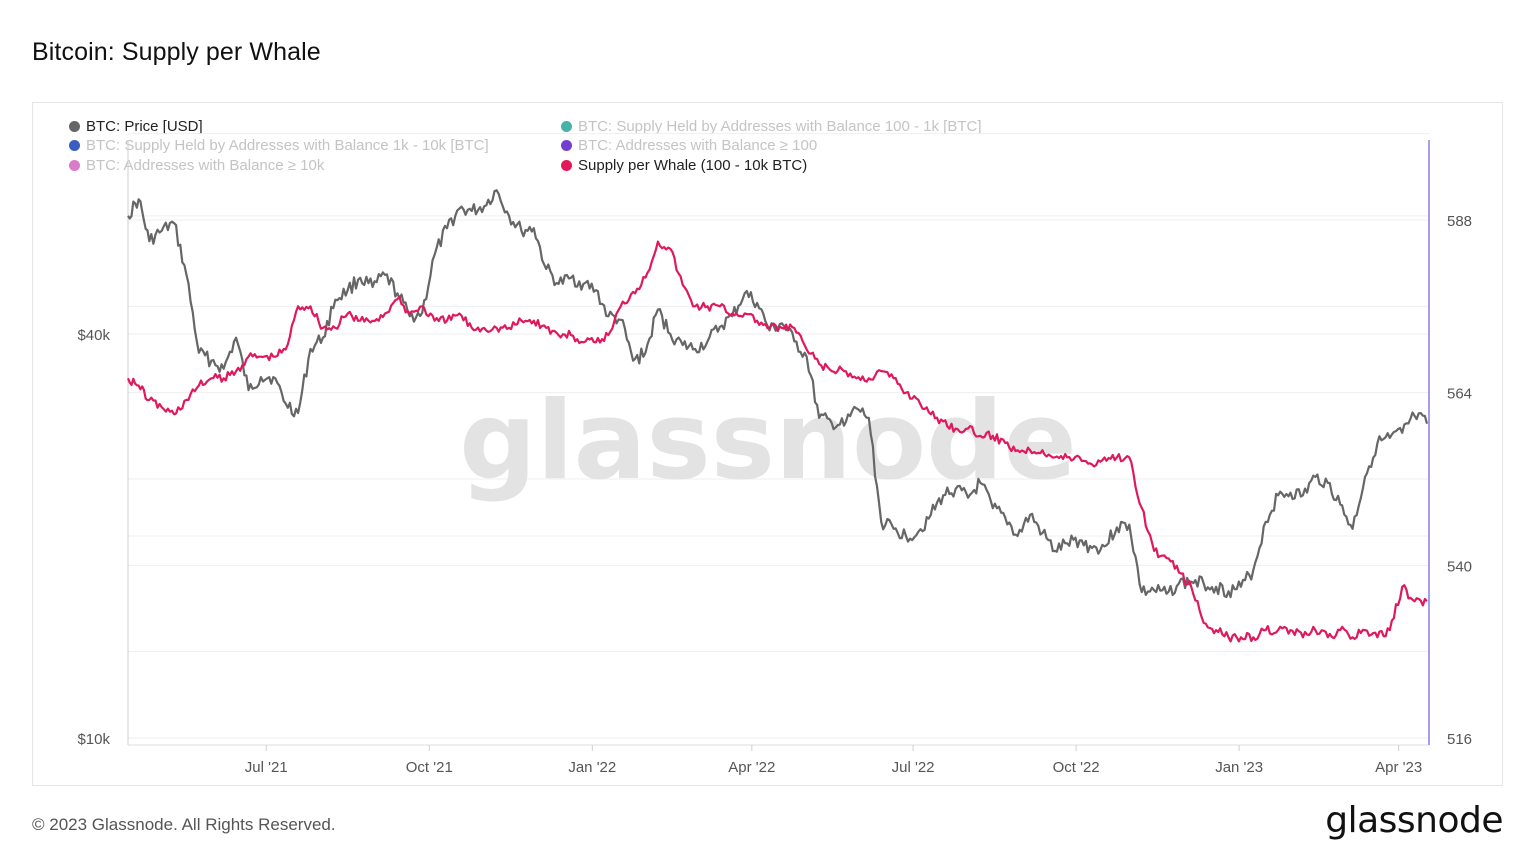 The width and height of the screenshot is (1536, 864). What do you see at coordinates (698, 145) in the screenshot?
I see `legend-label-addresses-100: BTC: Addresses with Balance ≥ 100` at bounding box center [698, 145].